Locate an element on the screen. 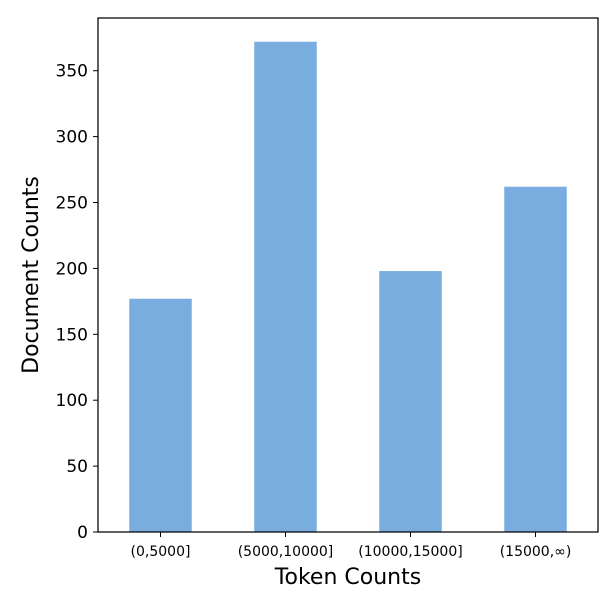 The width and height of the screenshot is (609, 609). y-tick-label: 0 is located at coordinates (82, 533).